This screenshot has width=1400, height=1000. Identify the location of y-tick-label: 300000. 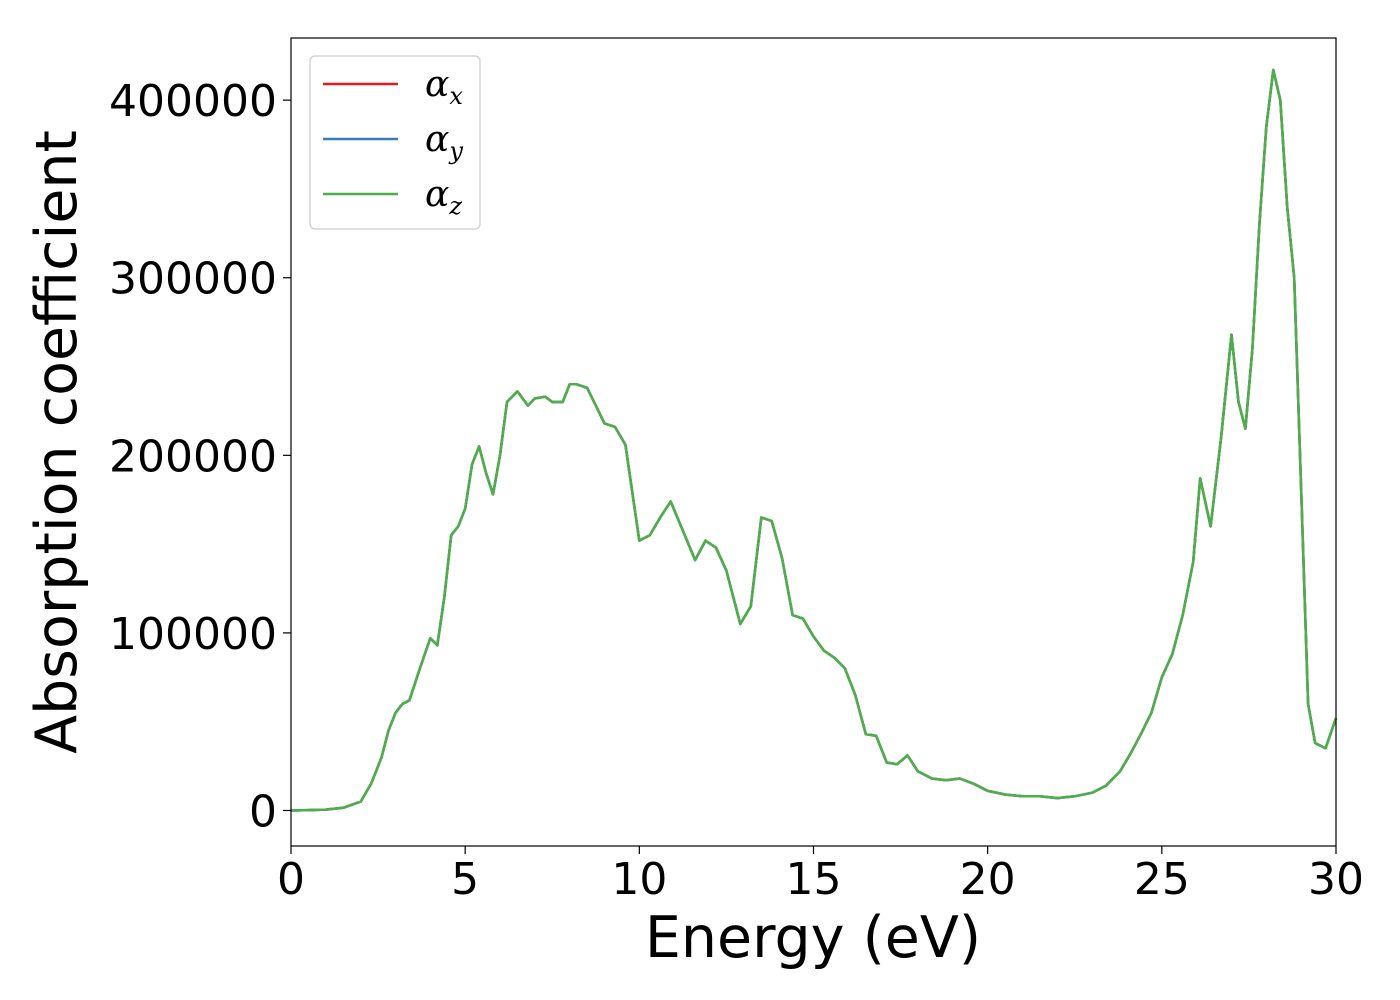
(193, 279).